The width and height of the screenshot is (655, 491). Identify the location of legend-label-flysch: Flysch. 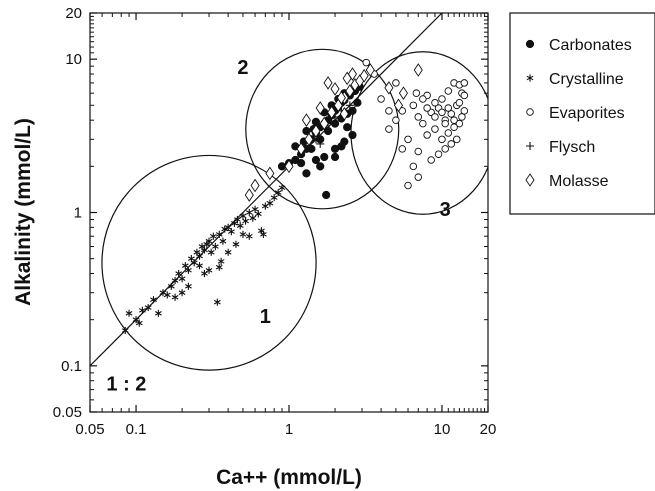
(572, 147).